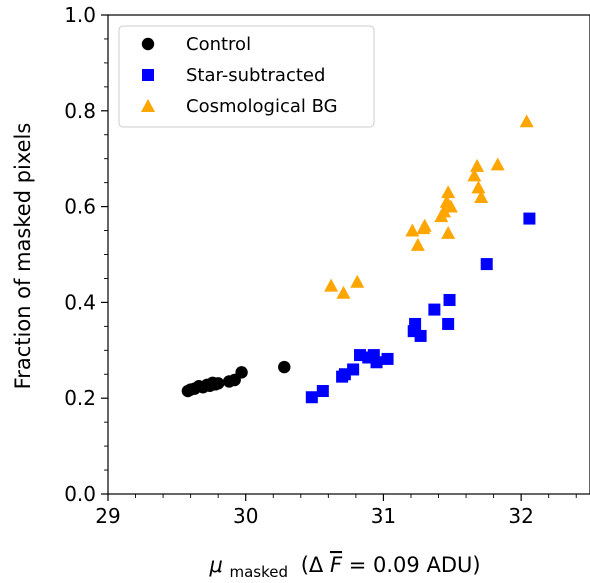 Image resolution: width=590 pixels, height=583 pixels. What do you see at coordinates (80, 302) in the screenshot?
I see `y-tick-label: 0.4` at bounding box center [80, 302].